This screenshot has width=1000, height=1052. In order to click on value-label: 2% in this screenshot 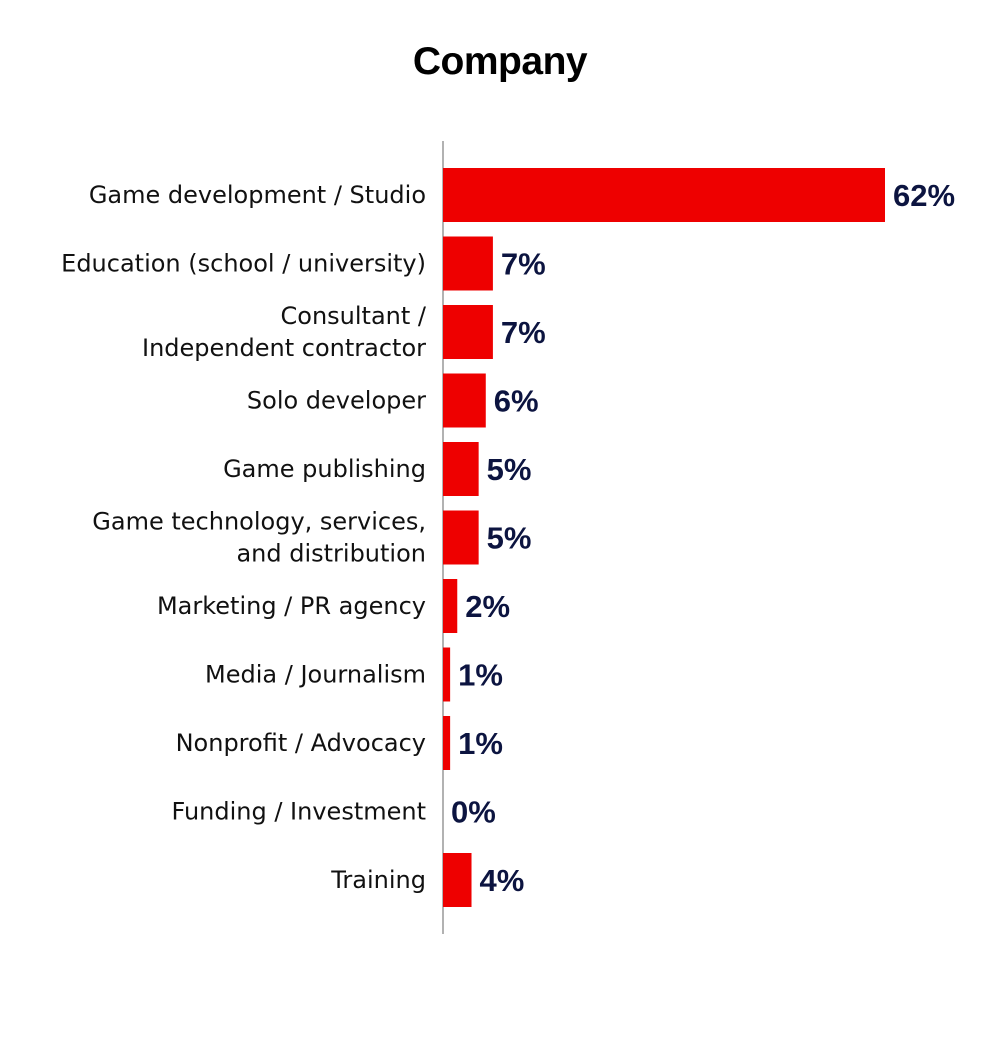, I will do `click(487, 606)`.